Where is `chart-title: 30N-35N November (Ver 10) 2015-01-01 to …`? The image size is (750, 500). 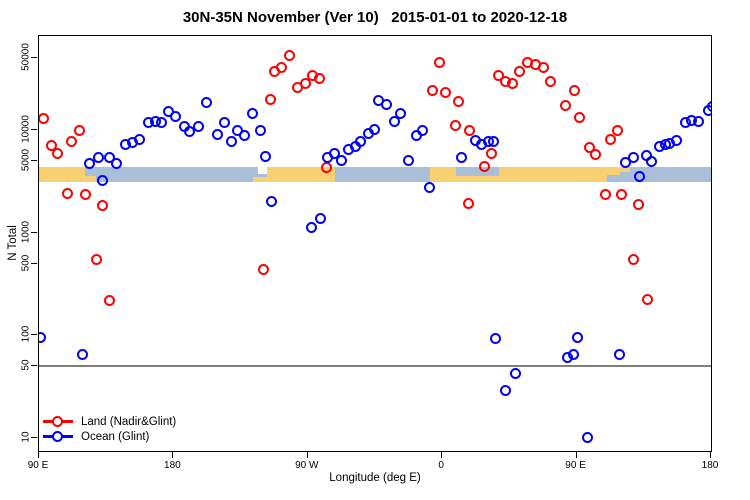
chart-title: 30N-35N November (Ver 10) 2015-01-01 to … is located at coordinates (375, 17).